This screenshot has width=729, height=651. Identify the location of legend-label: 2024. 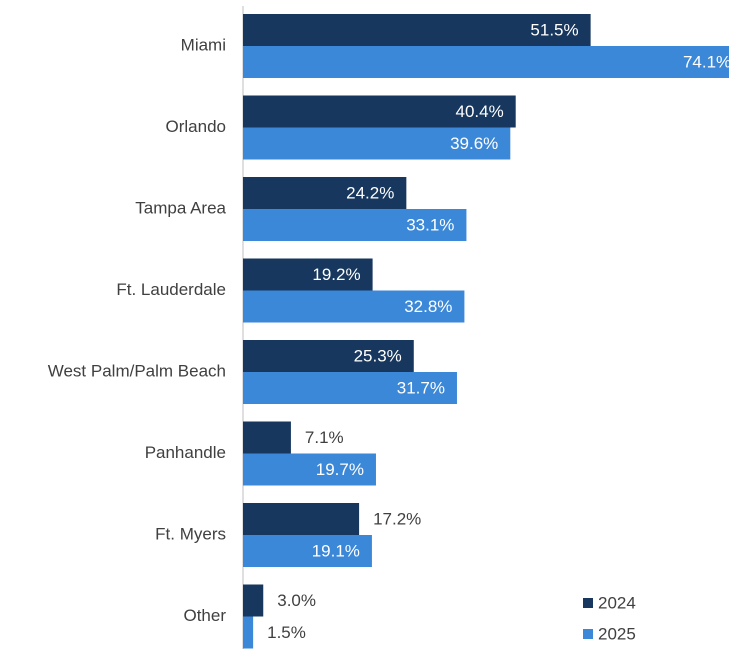
(617, 602).